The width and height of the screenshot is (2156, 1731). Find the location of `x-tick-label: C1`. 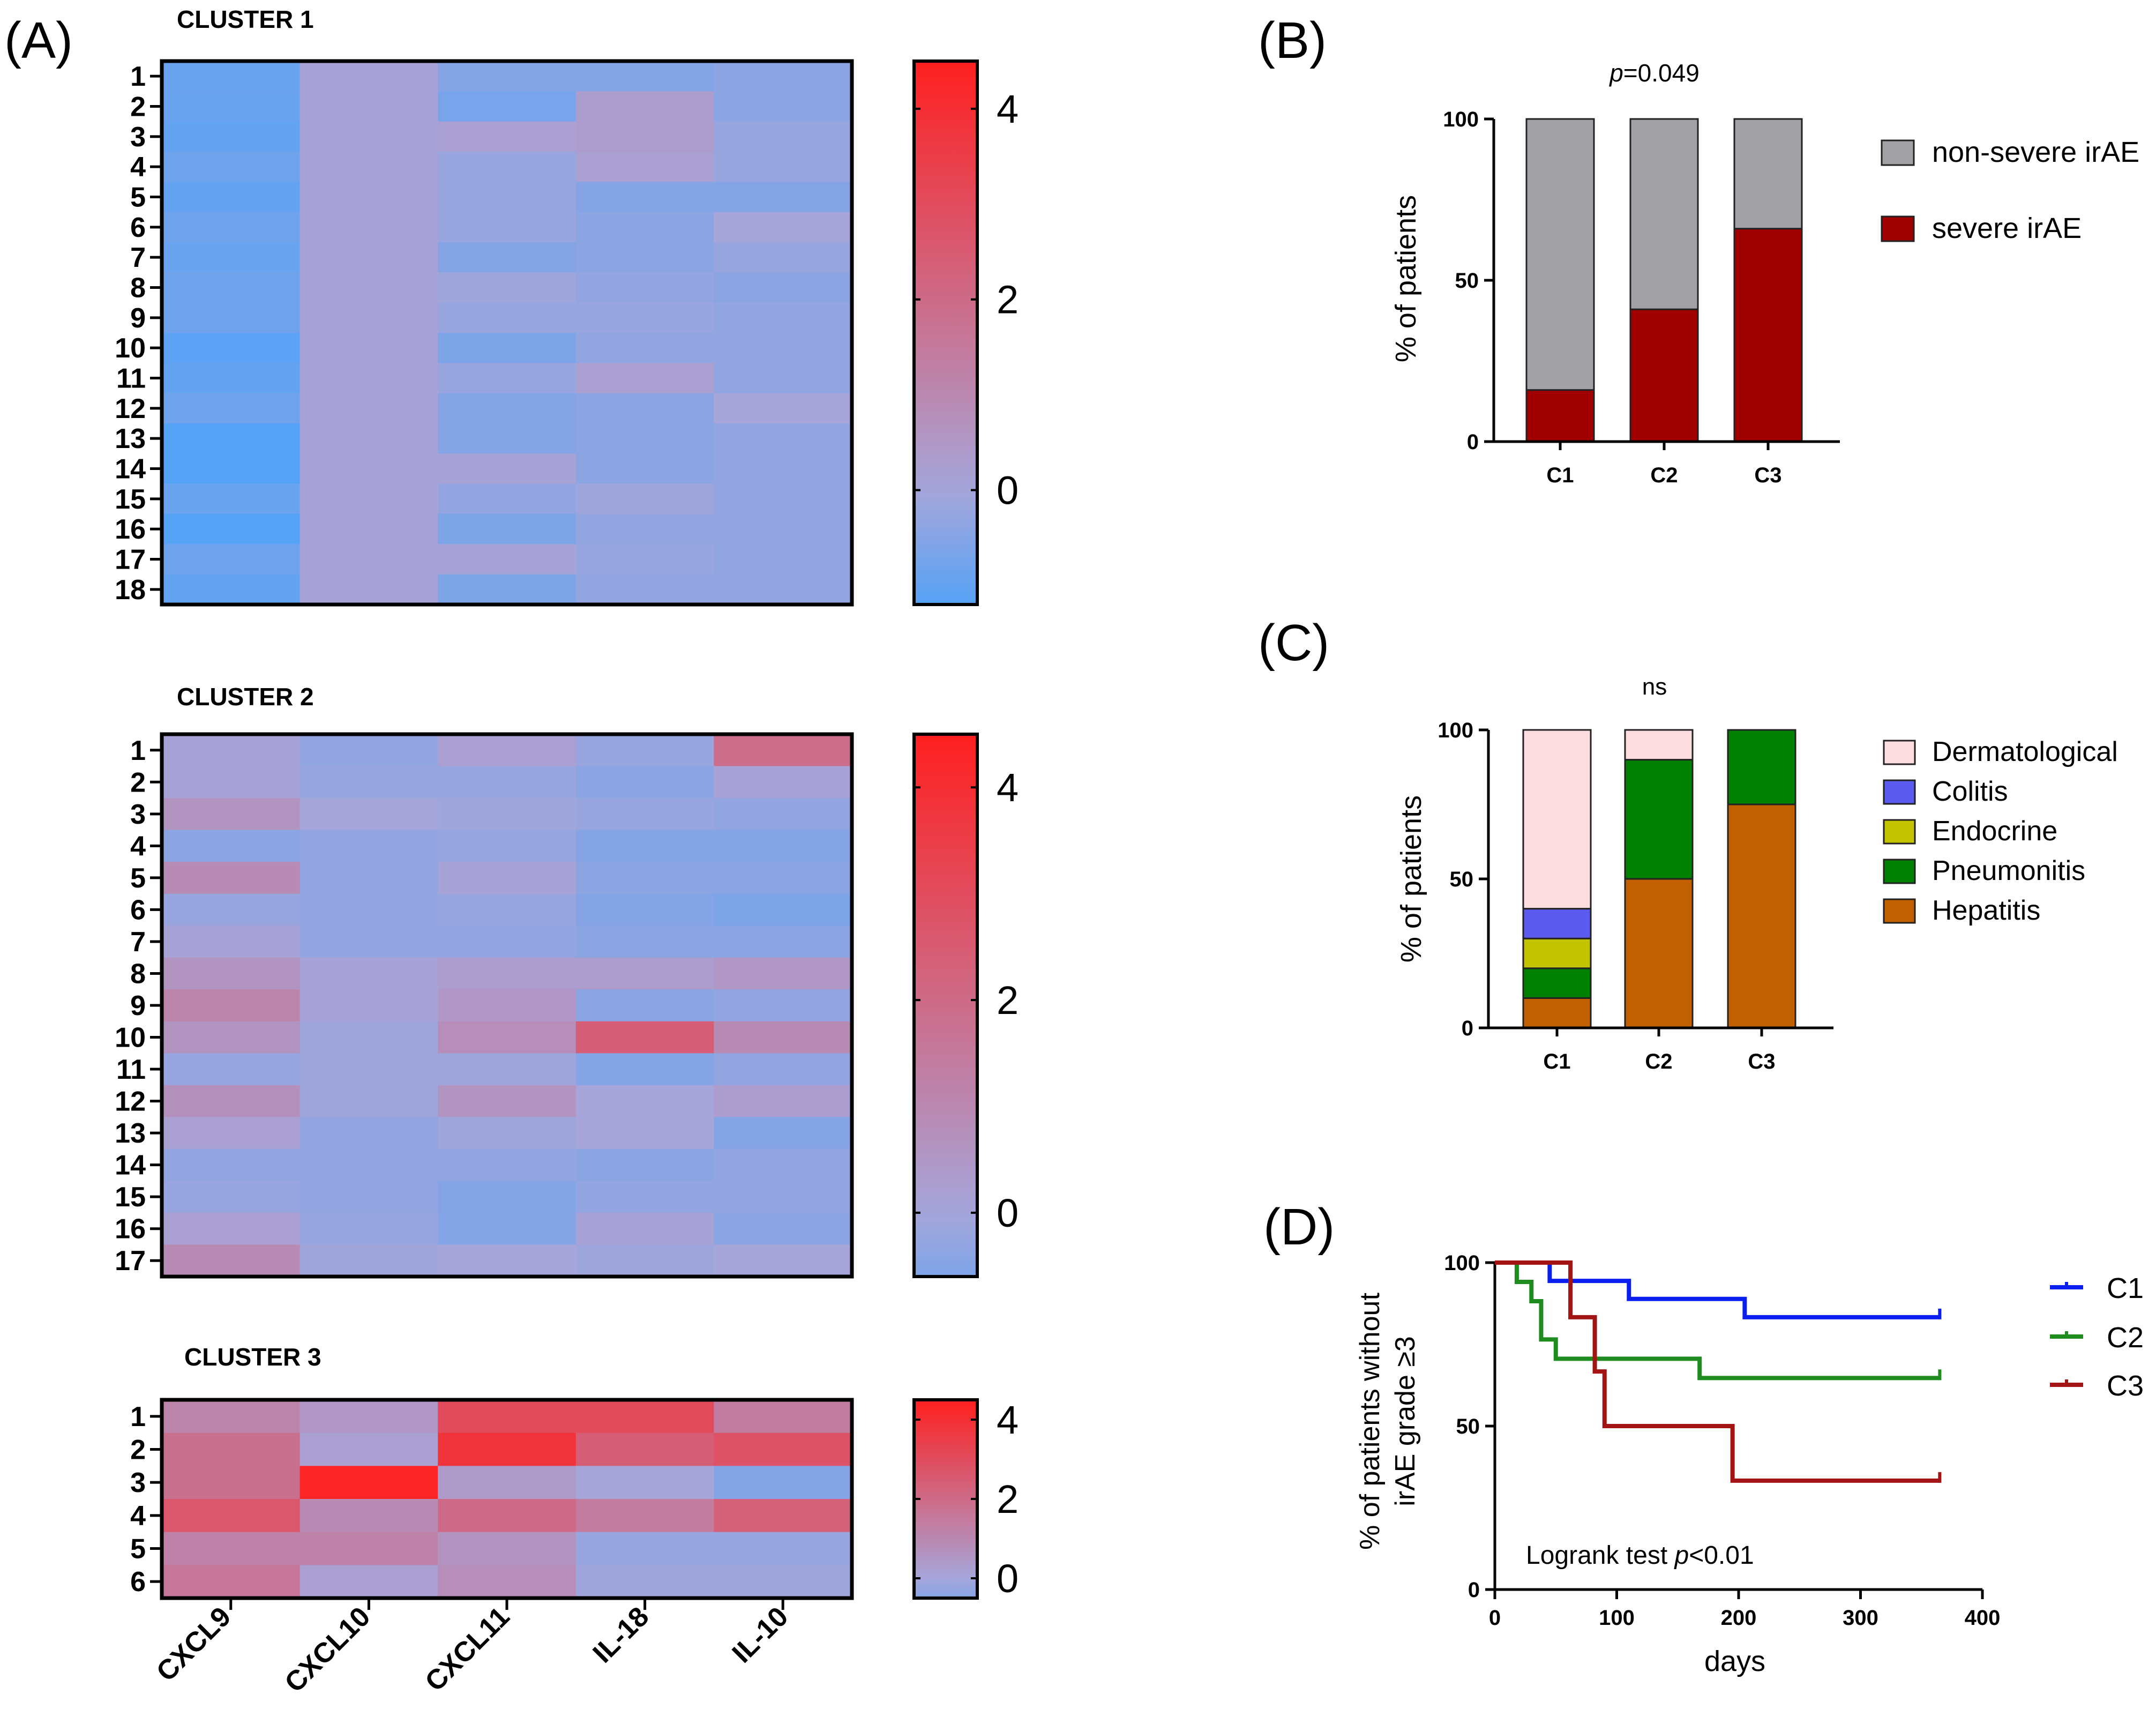

x-tick-label: C1 is located at coordinates (1560, 475).